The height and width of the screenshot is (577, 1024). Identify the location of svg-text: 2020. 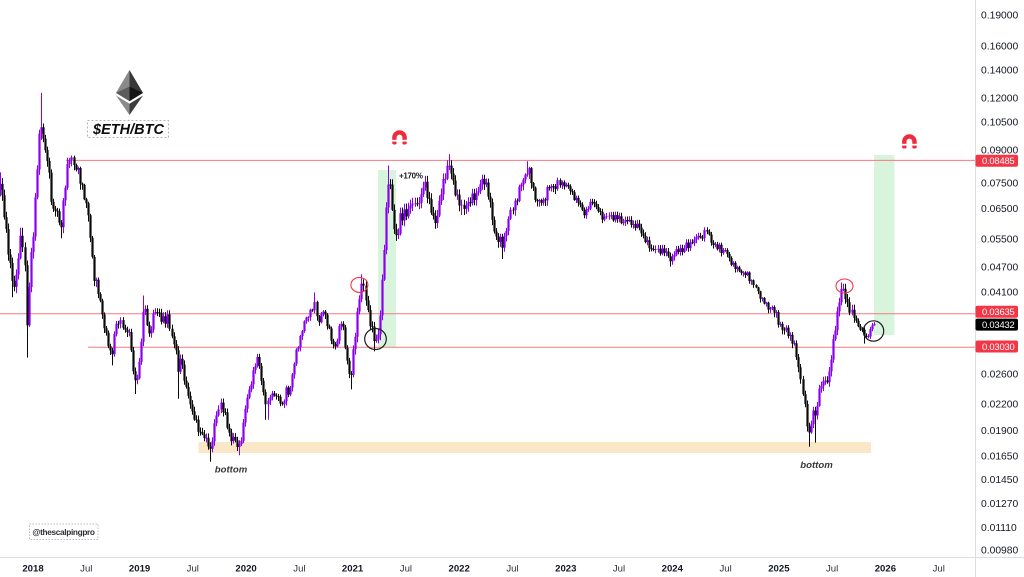
(245, 569).